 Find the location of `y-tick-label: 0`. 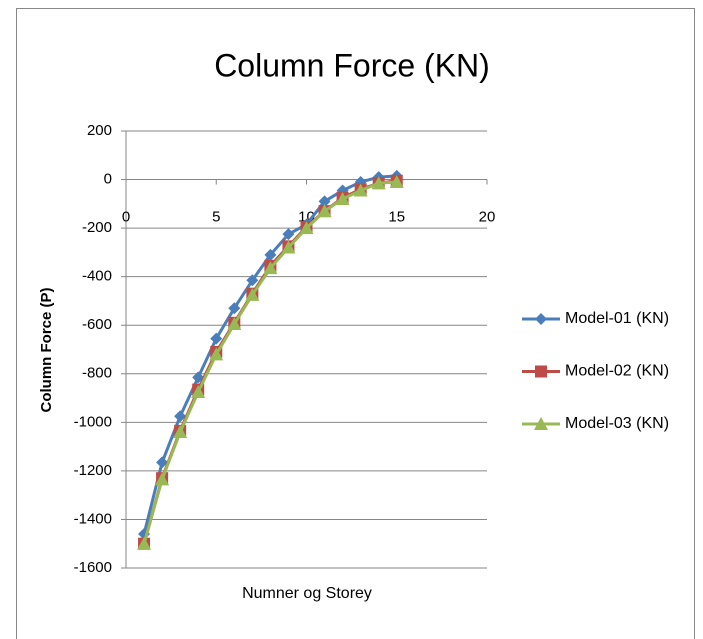

y-tick-label: 0 is located at coordinates (108, 179).